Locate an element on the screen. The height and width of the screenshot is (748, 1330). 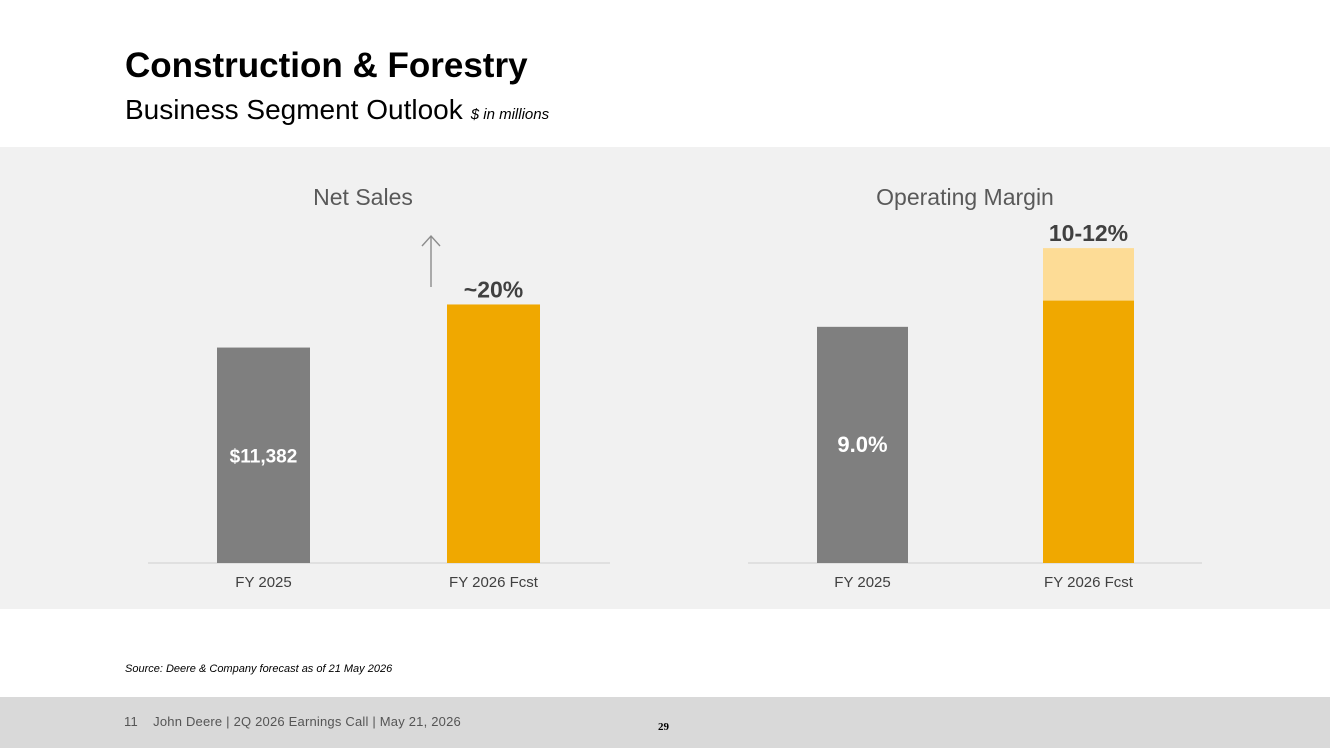
net-sales-data-label-0: $11,382 is located at coordinates (264, 456).